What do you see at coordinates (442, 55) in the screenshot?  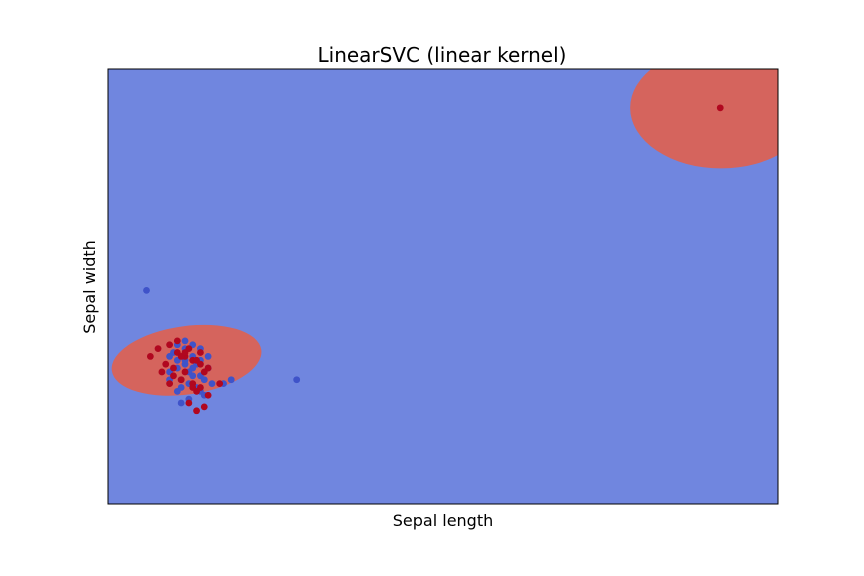 I see `chart-title: LinearSVC (linear kernel)` at bounding box center [442, 55].